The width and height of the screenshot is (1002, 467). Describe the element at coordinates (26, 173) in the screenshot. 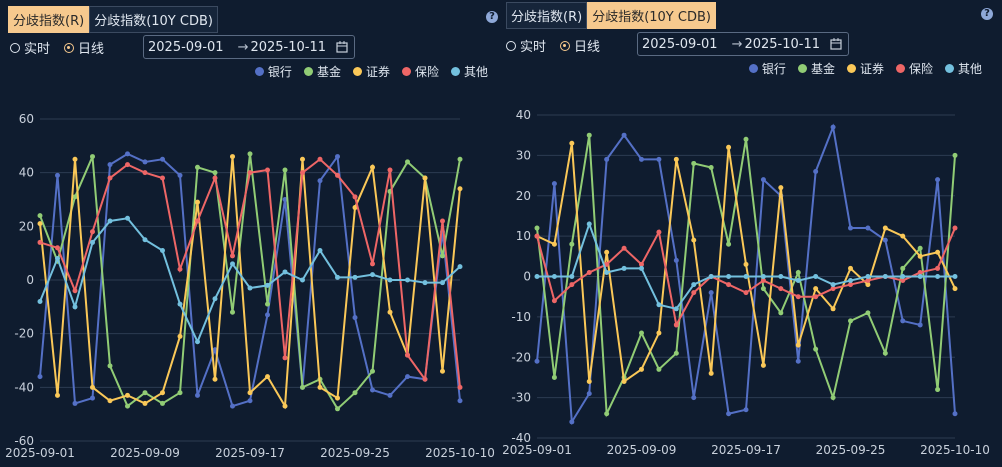

I see `y-tick-label: 40` at that location.